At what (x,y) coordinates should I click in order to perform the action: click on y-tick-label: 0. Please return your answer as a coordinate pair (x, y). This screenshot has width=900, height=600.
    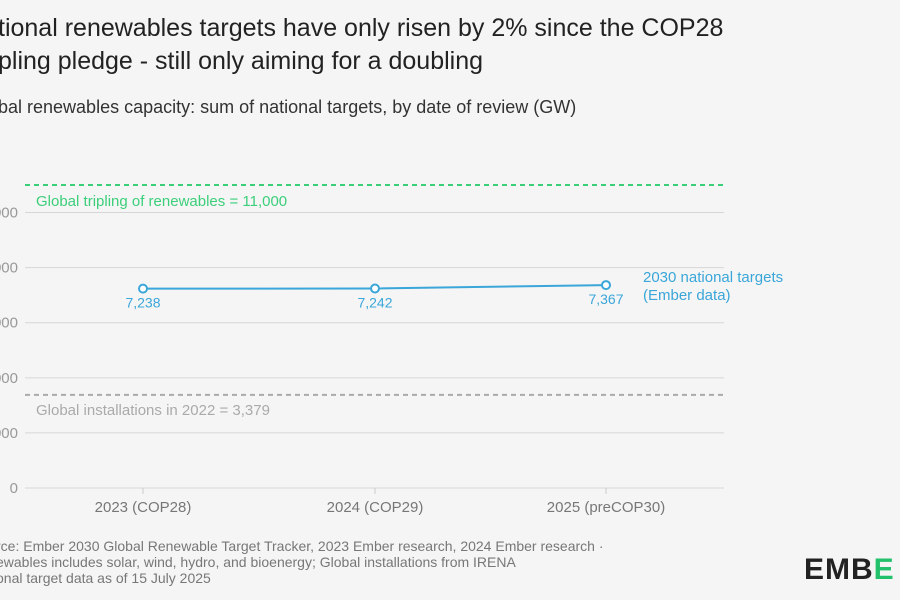
    Looking at the image, I should click on (14, 488).